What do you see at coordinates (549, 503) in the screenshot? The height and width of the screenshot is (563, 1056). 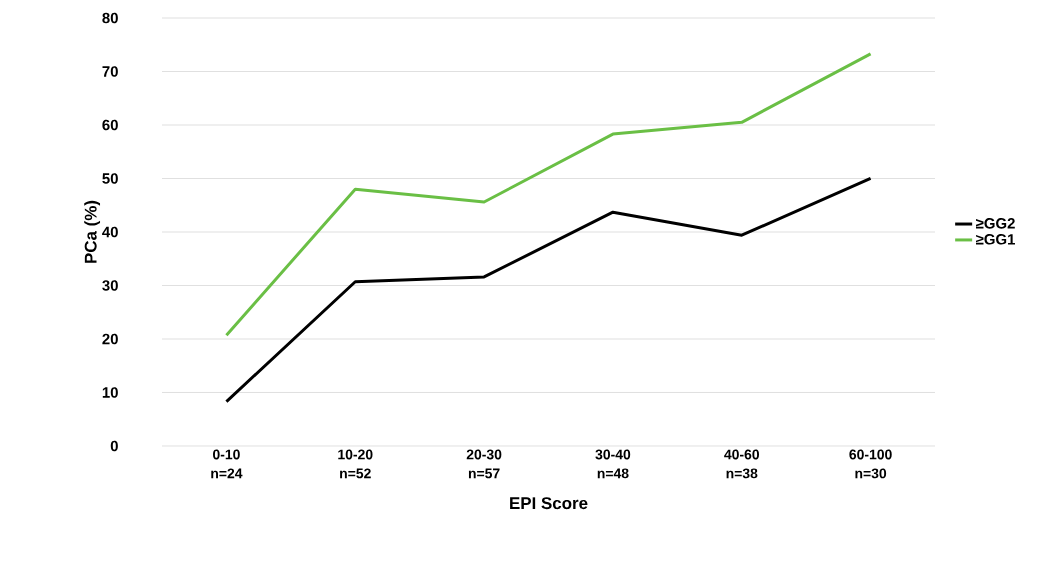 I see `x-axis-title: EPI Score` at bounding box center [549, 503].